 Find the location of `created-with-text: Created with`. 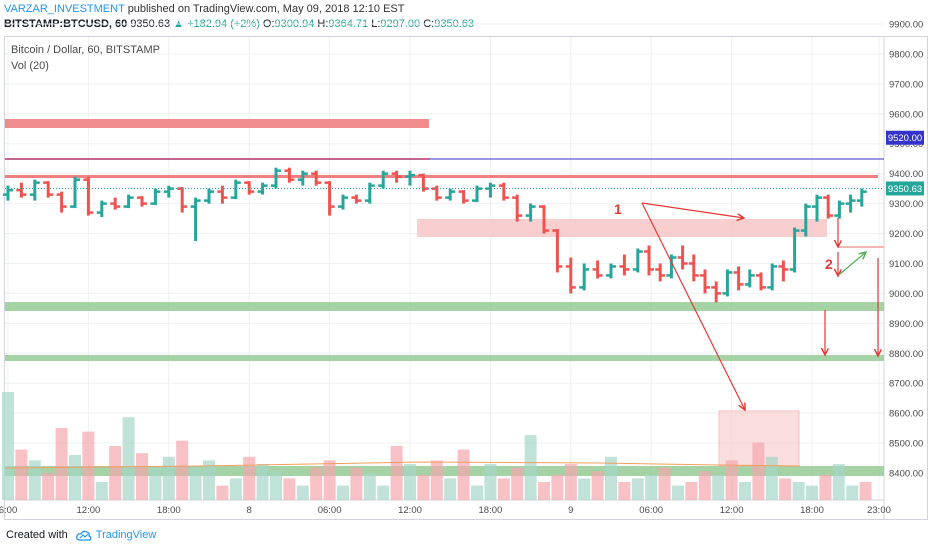

created-with-text: Created with is located at coordinates (37, 535).